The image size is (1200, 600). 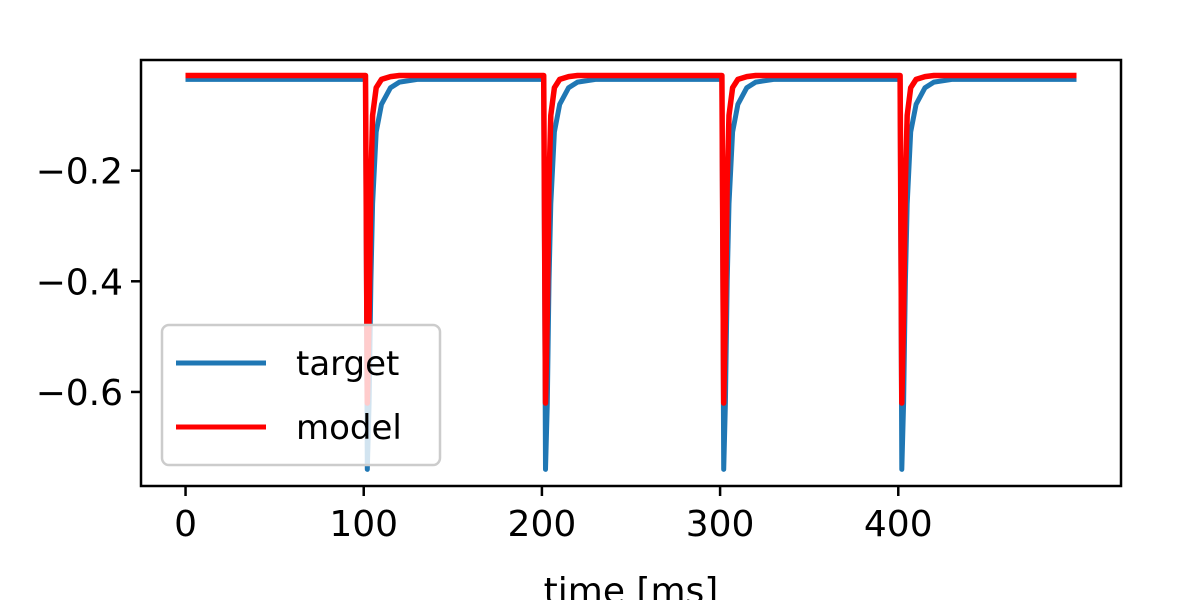 I want to click on x-axis-ticks: 0 100 200 300 400, so click(x=553, y=515).